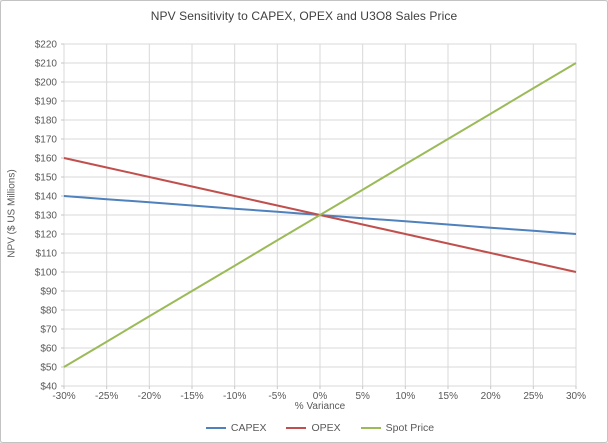  What do you see at coordinates (491, 396) in the screenshot?
I see `x-tick-label: 20%` at bounding box center [491, 396].